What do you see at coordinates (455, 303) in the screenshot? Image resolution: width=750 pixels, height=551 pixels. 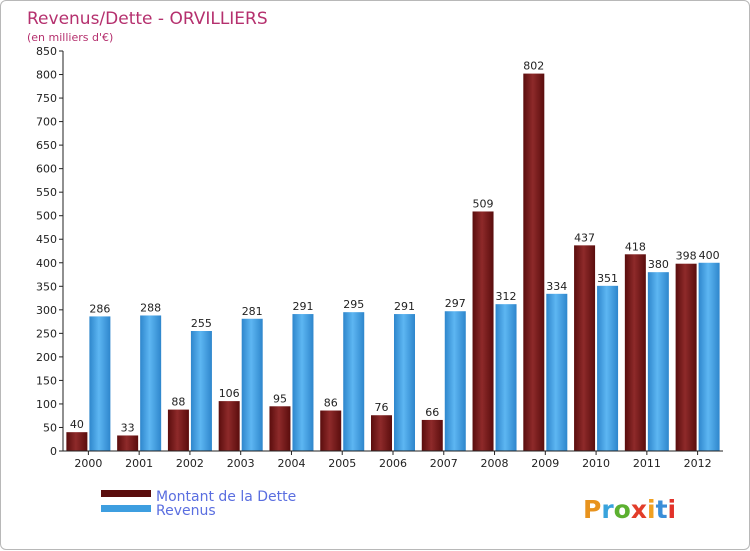 I see `data-label-revenus-2007: 297` at bounding box center [455, 303].